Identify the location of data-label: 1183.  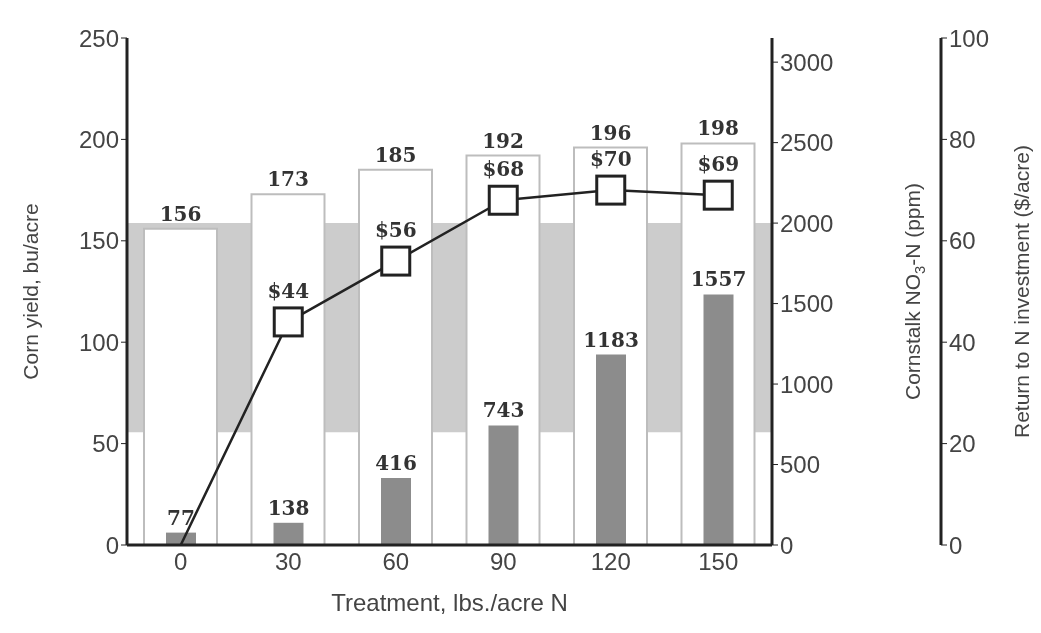
(611, 339).